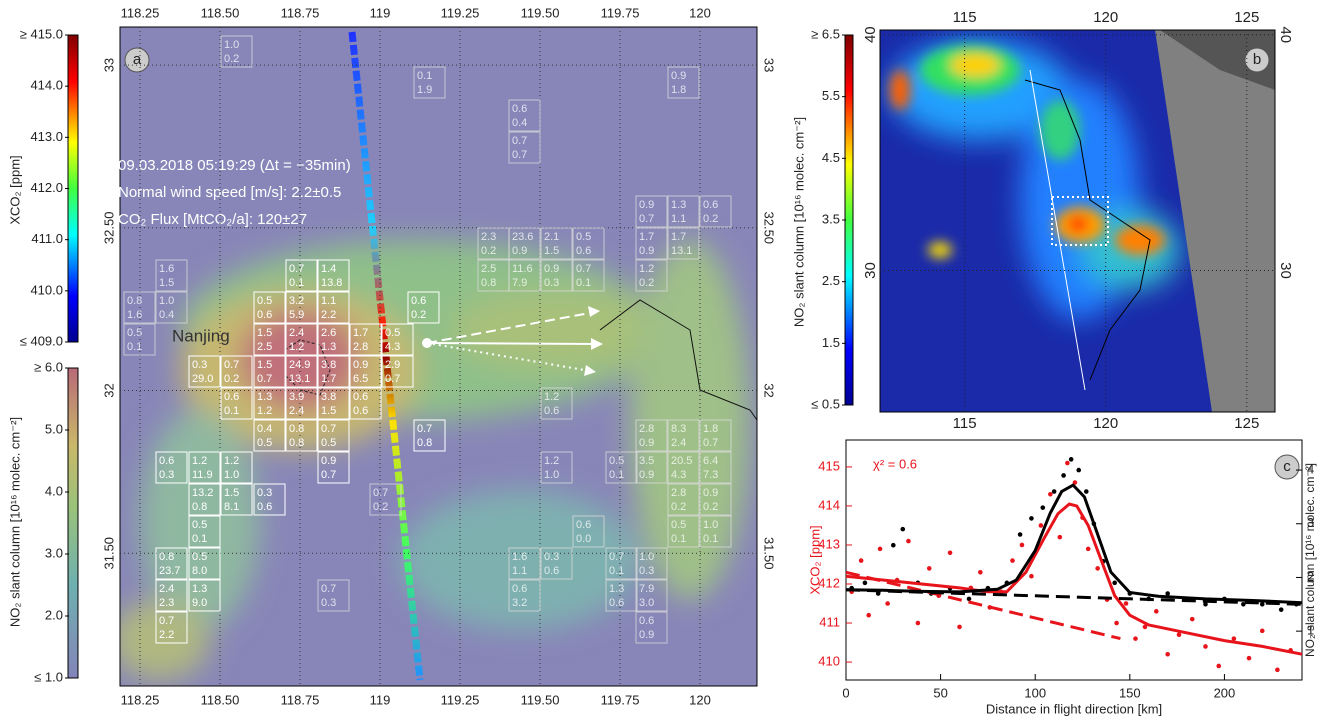 This screenshot has width=1320, height=722. Describe the element at coordinates (328, 411) in the screenshot. I see `cell-value: 1.5` at that location.